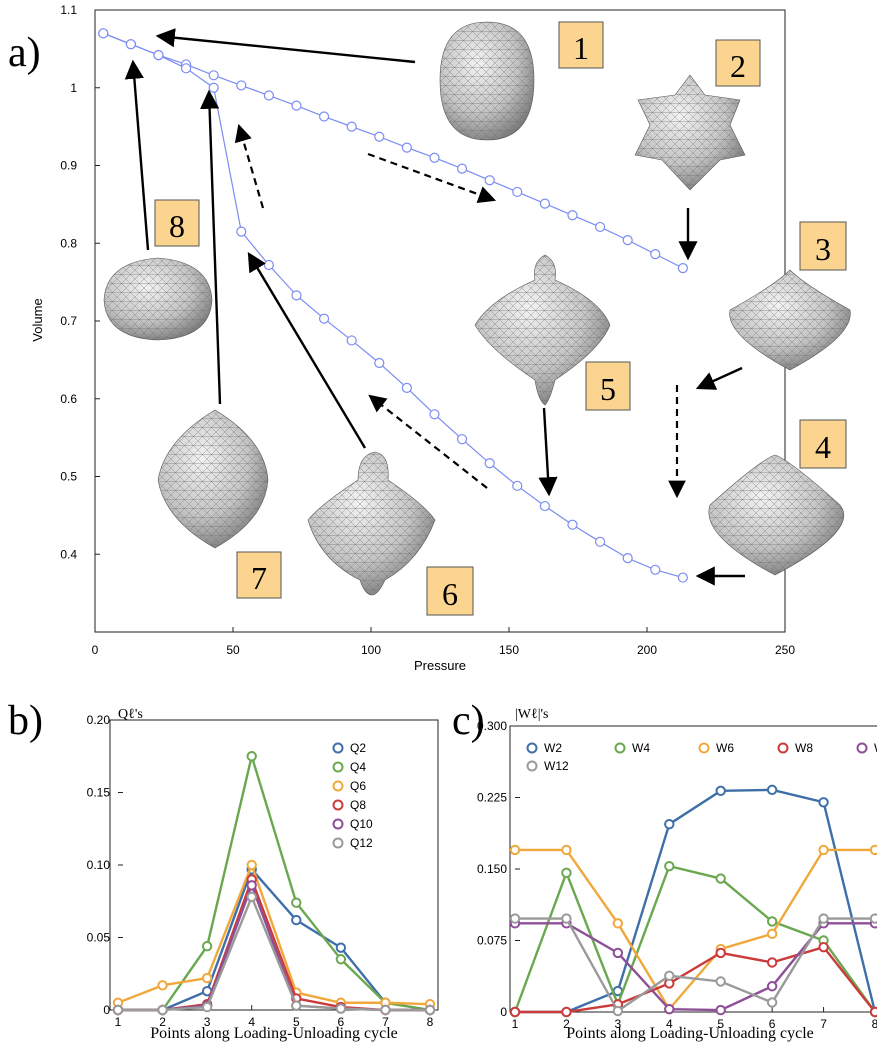 This screenshot has width=877, height=1044. I want to click on b-line-Q10, so click(274, 947).